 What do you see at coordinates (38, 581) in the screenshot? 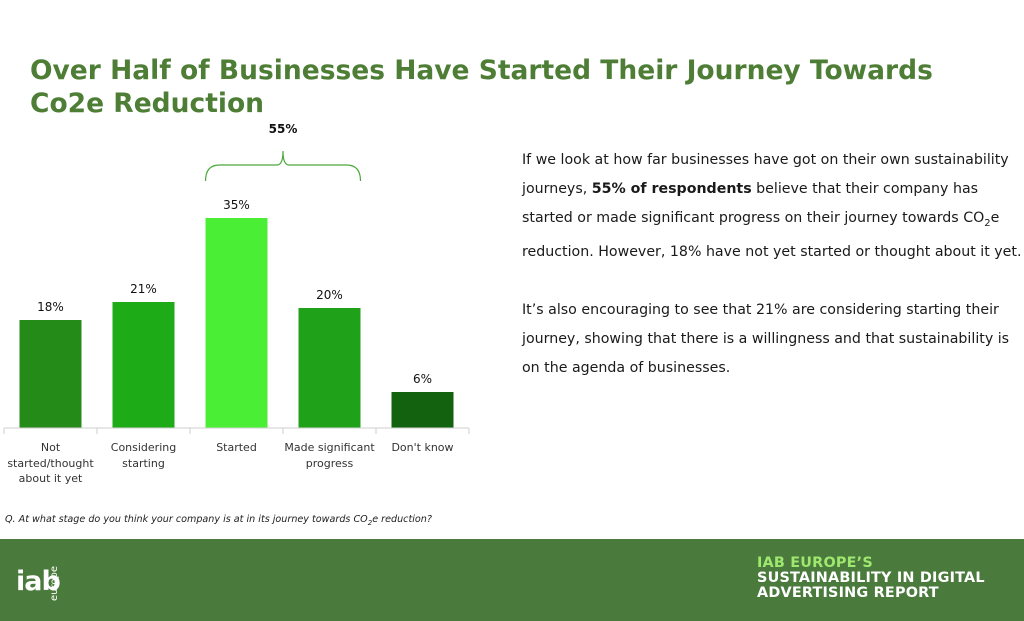
I see `iab-logo: iab` at bounding box center [38, 581].